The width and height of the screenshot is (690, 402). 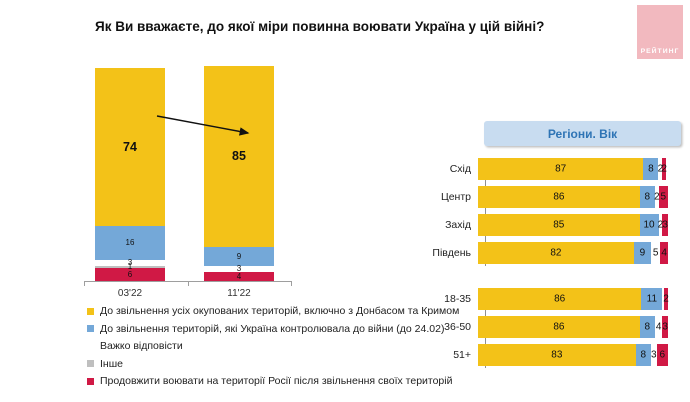 What do you see at coordinates (130, 293) in the screenshot?
I see `category-label: 03'22` at bounding box center [130, 293].